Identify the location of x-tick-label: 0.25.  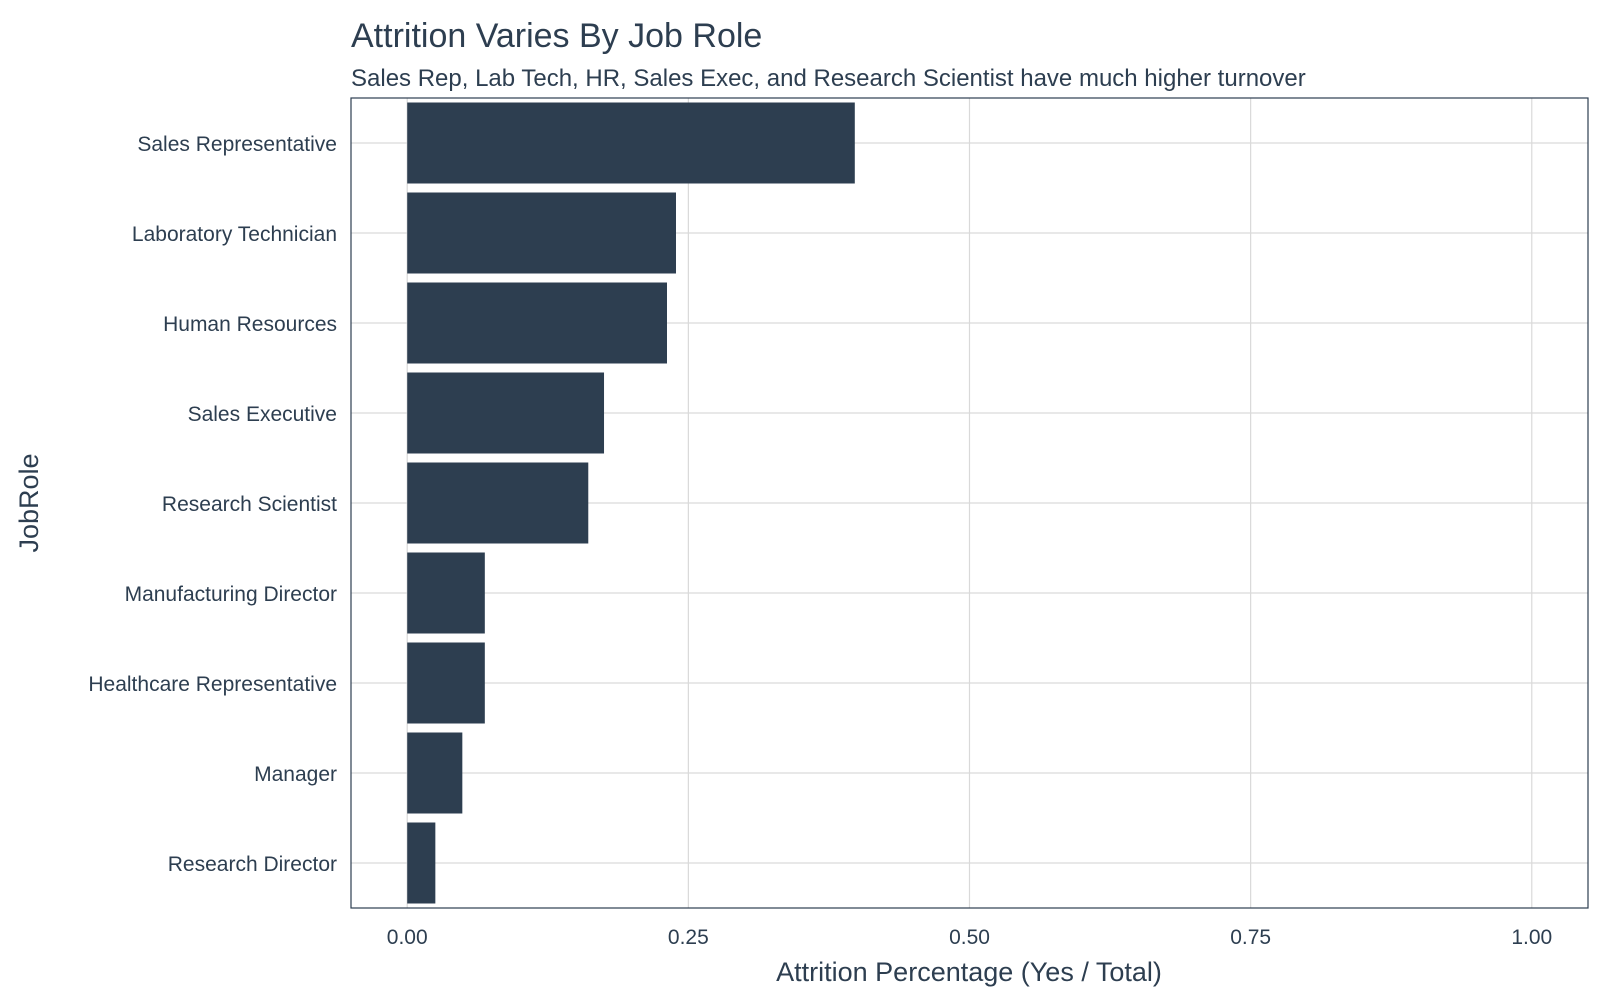
(688, 937).